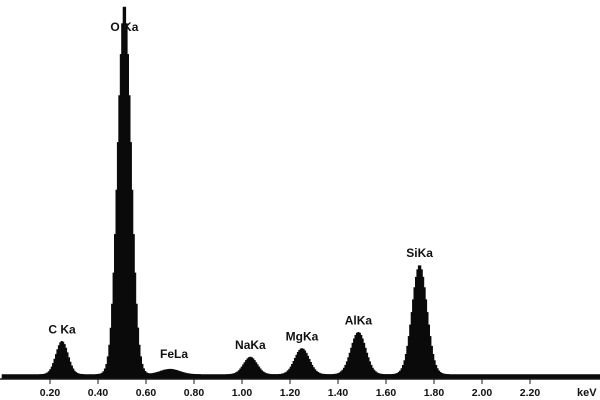 This screenshot has width=600, height=400. What do you see at coordinates (338, 393) in the screenshot?
I see `x-tick-label: 1.40` at bounding box center [338, 393].